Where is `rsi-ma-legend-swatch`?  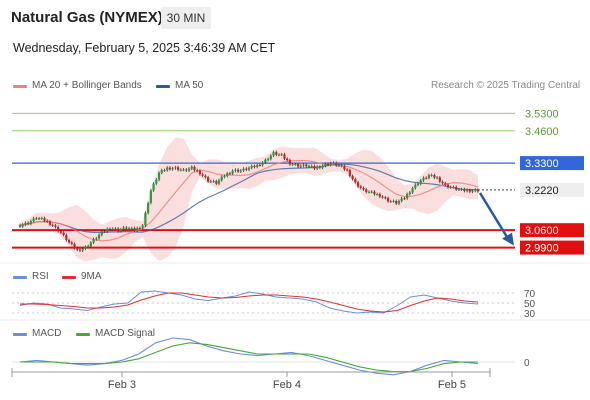
rsi-ma-legend-swatch is located at coordinates (69, 277).